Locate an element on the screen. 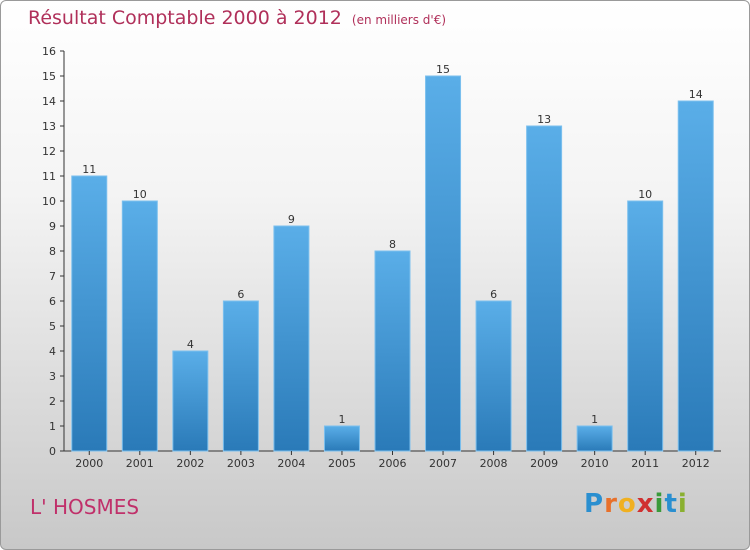  x-tick-label: 2004 is located at coordinates (291, 463).